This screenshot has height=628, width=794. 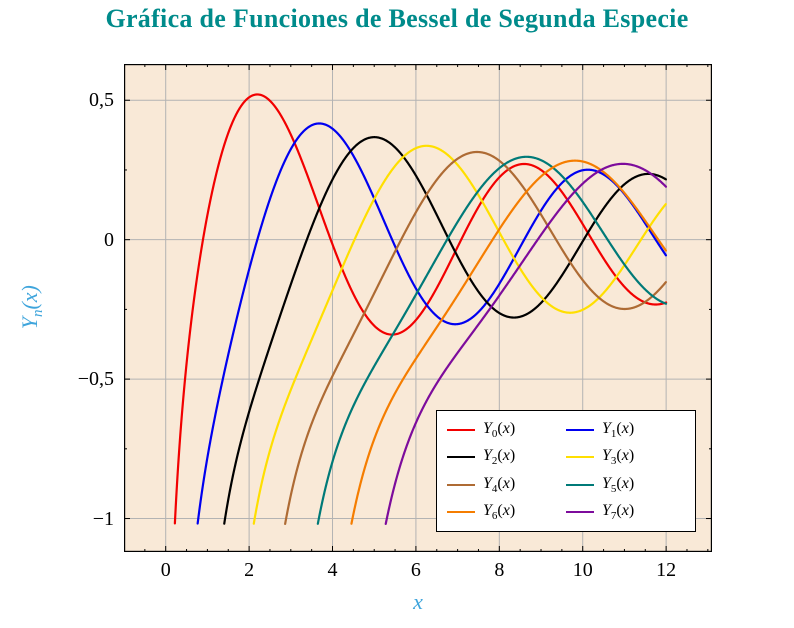 I want to click on legend-label: Y1(x), so click(x=618, y=429).